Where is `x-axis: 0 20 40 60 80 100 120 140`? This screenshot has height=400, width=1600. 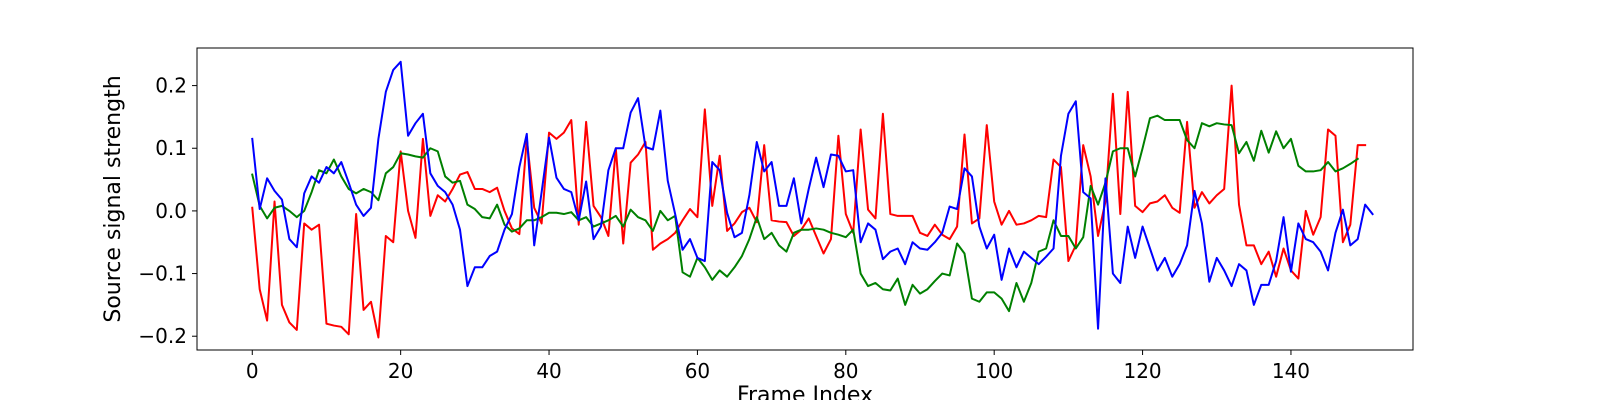
x-axis: 0 20 40 60 80 100 120 140 is located at coordinates (778, 366).